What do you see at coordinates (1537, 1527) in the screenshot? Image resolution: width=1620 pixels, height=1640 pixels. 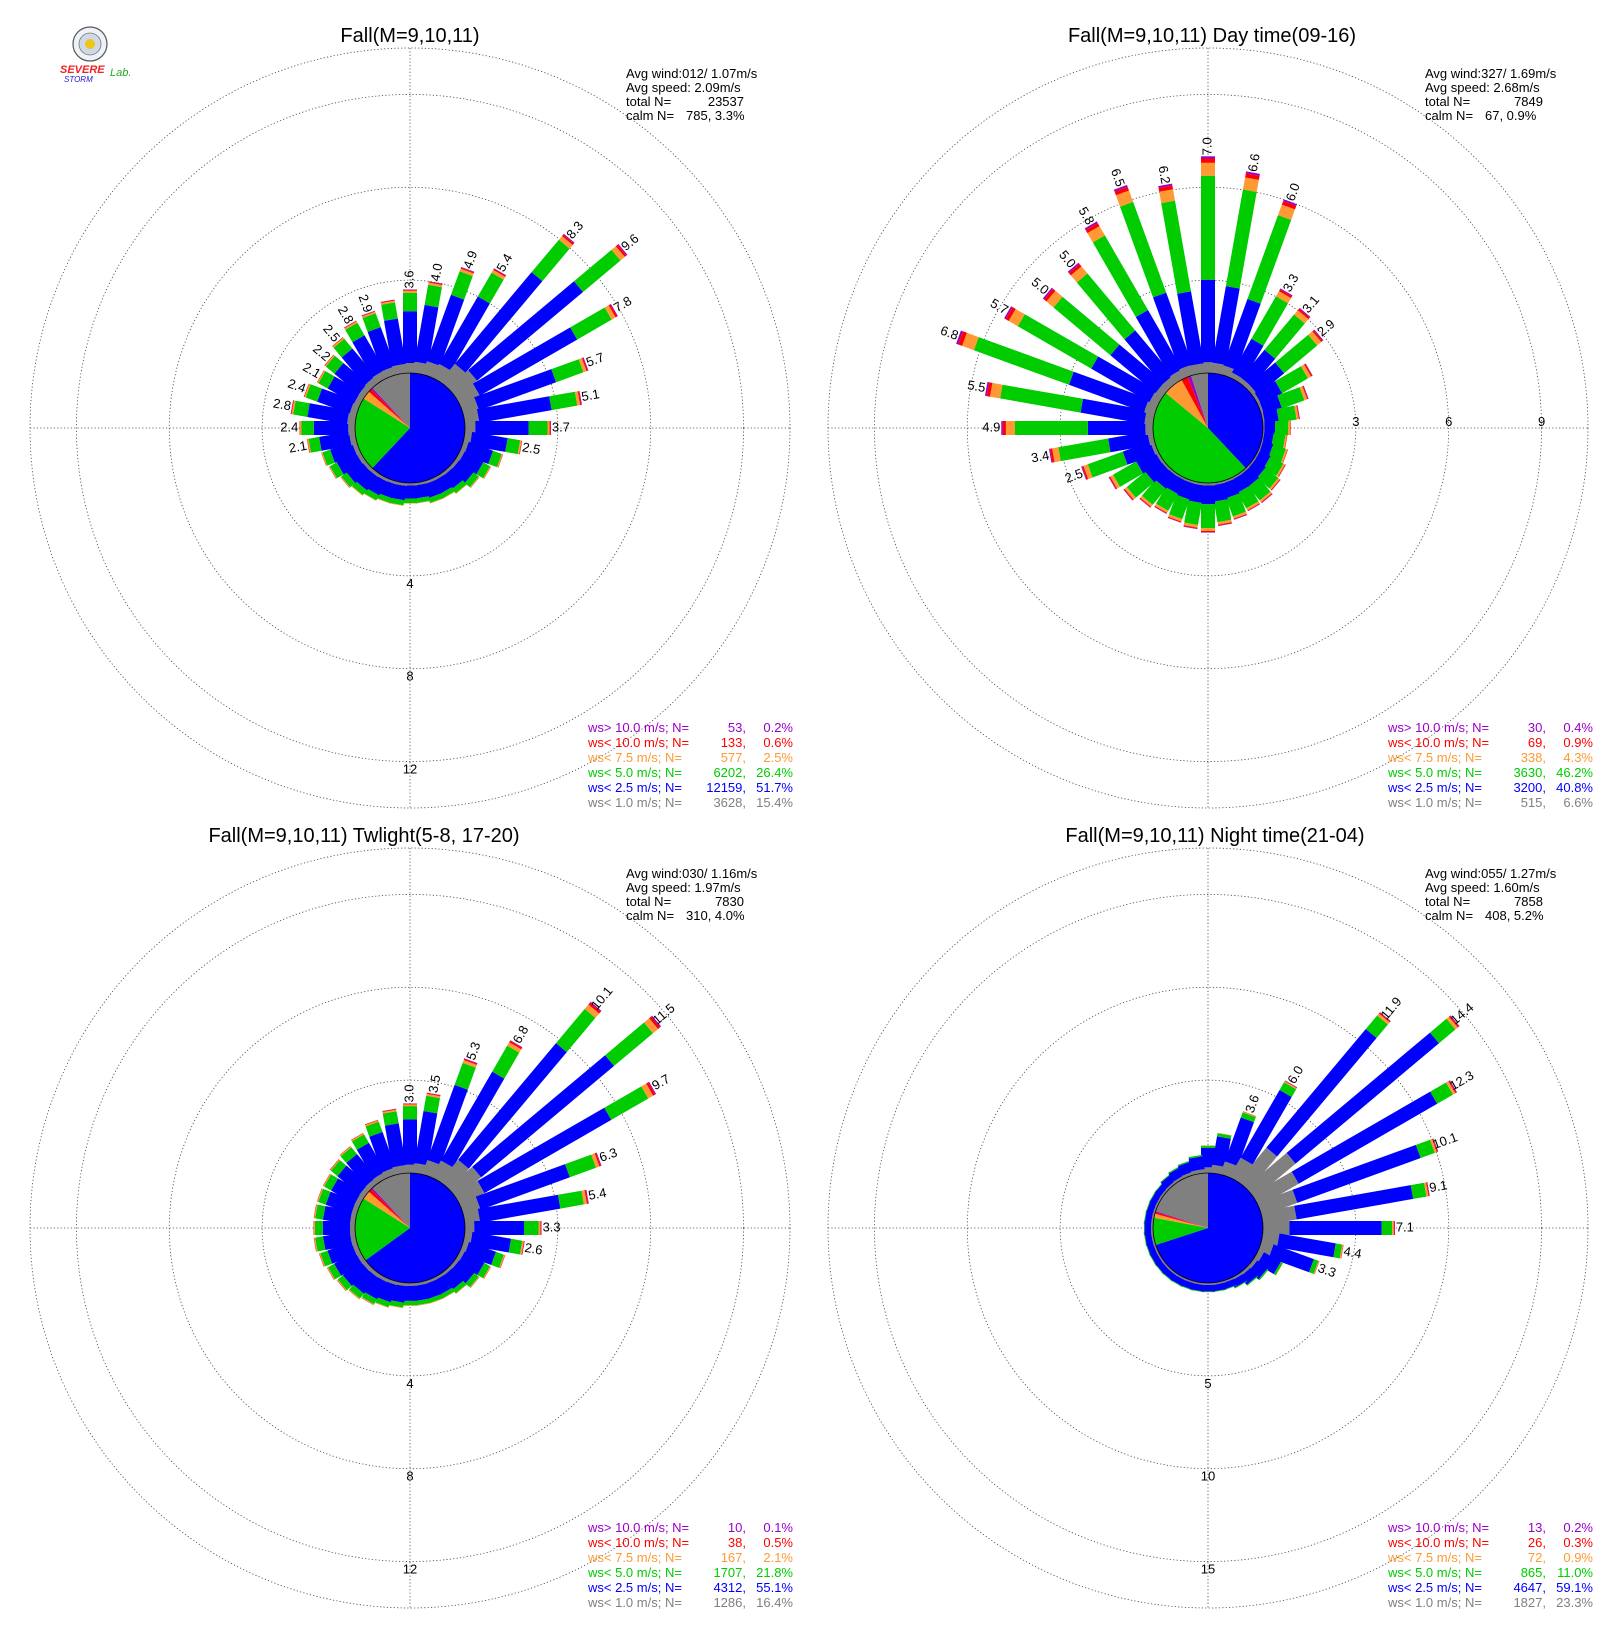 I see `legend-count-gt10: 13,` at bounding box center [1537, 1527].